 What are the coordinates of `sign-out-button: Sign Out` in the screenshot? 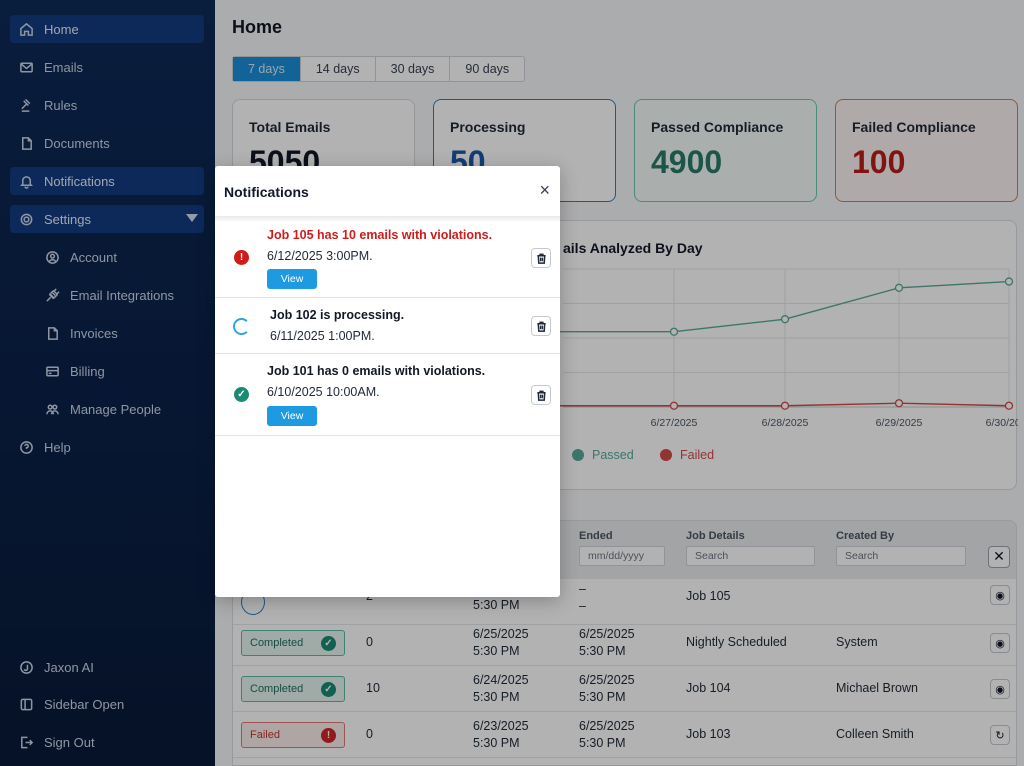 It's located at (107, 742).